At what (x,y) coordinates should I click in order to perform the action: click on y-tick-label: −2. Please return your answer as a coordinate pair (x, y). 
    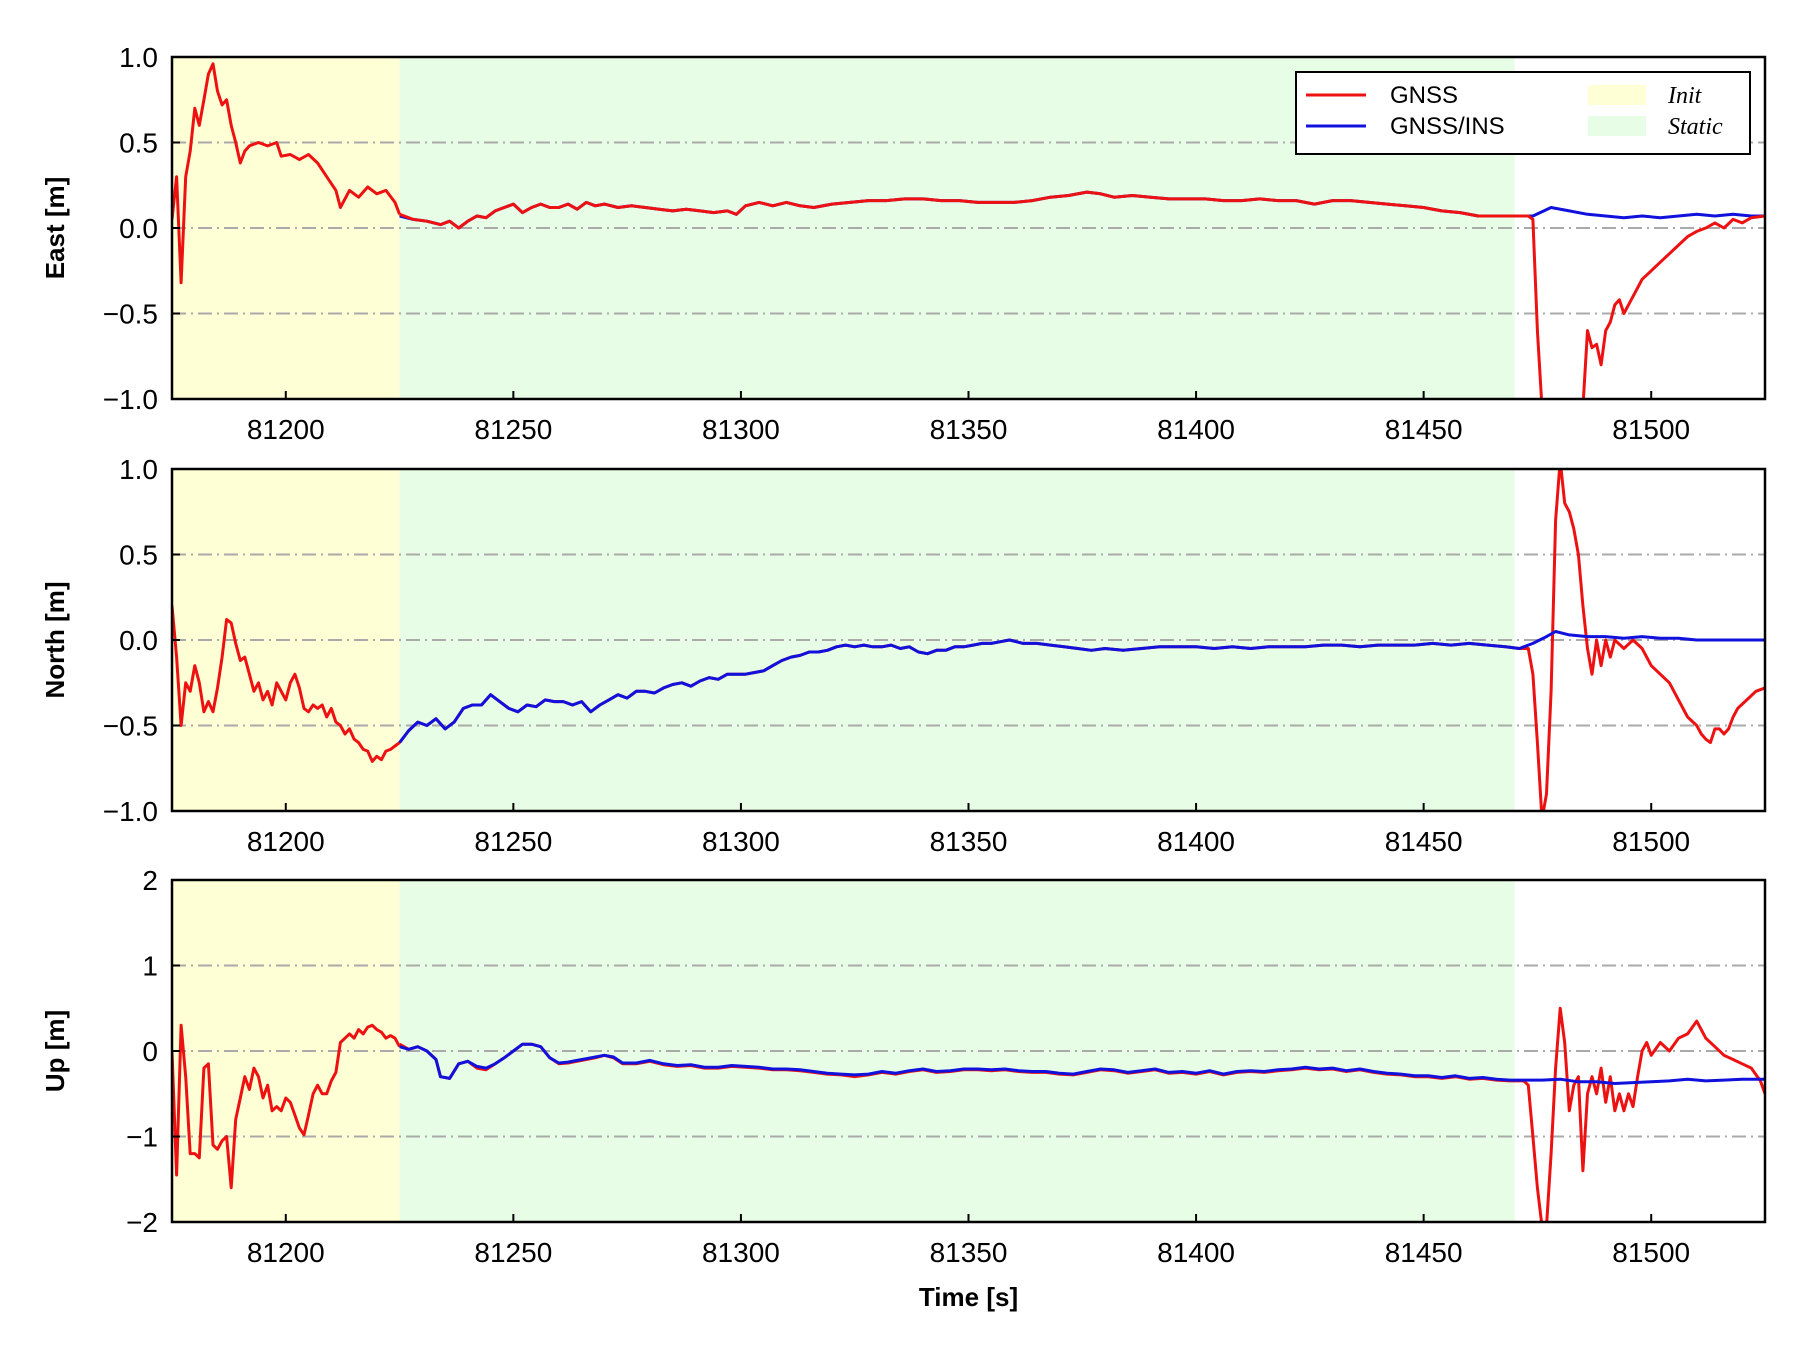
    Looking at the image, I should click on (142, 1222).